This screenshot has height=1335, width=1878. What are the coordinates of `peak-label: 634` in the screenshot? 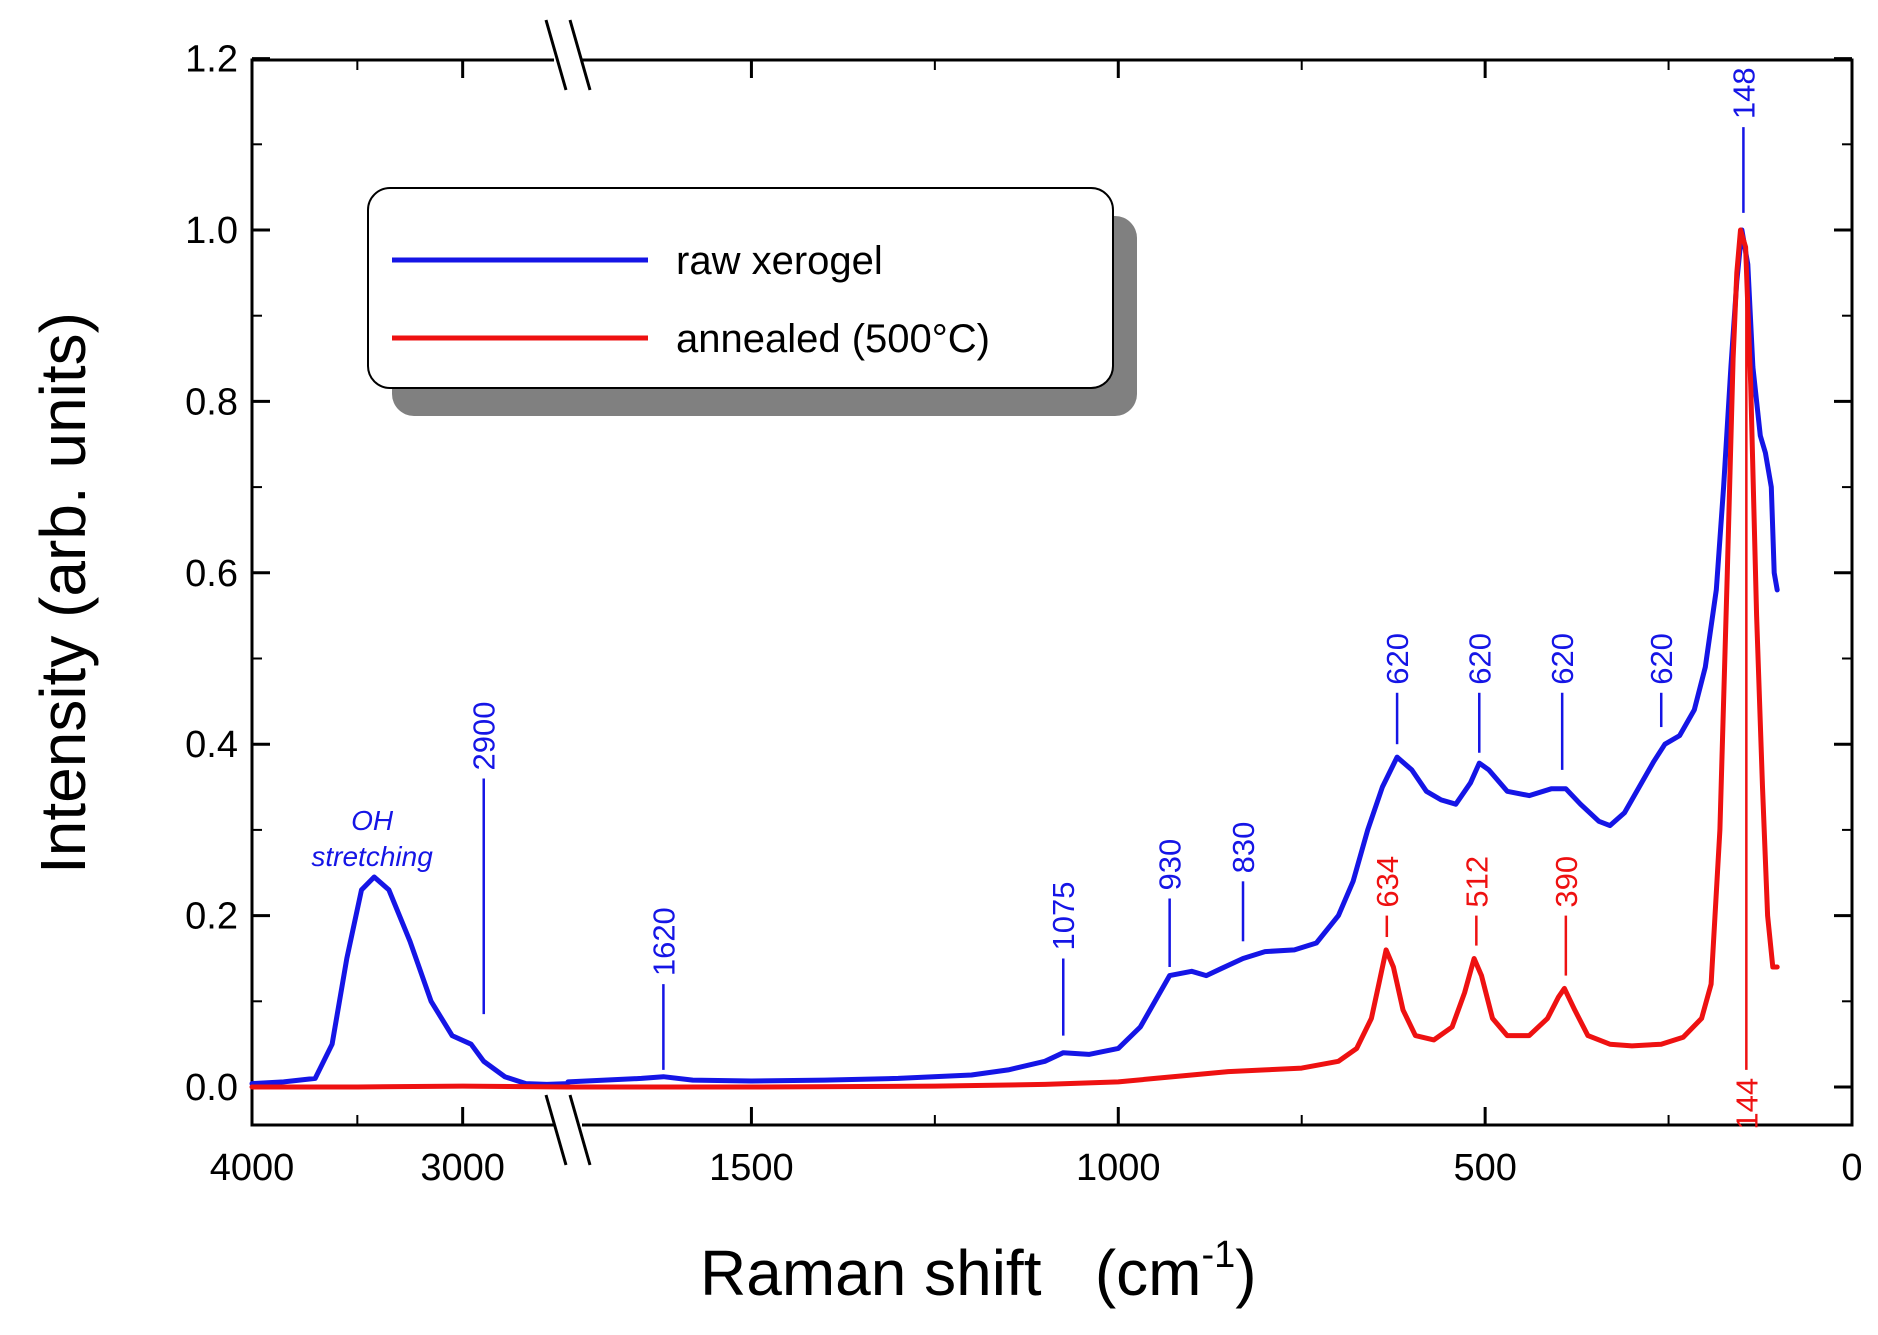 It's located at (1387, 882).